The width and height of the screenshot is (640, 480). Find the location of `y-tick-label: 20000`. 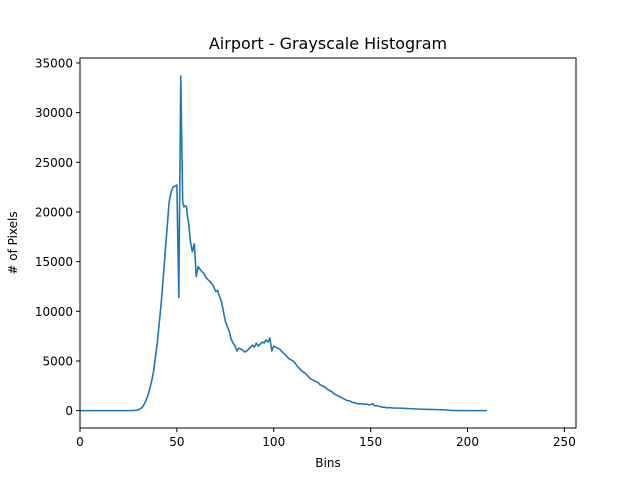

y-tick-label: 20000 is located at coordinates (54, 212).